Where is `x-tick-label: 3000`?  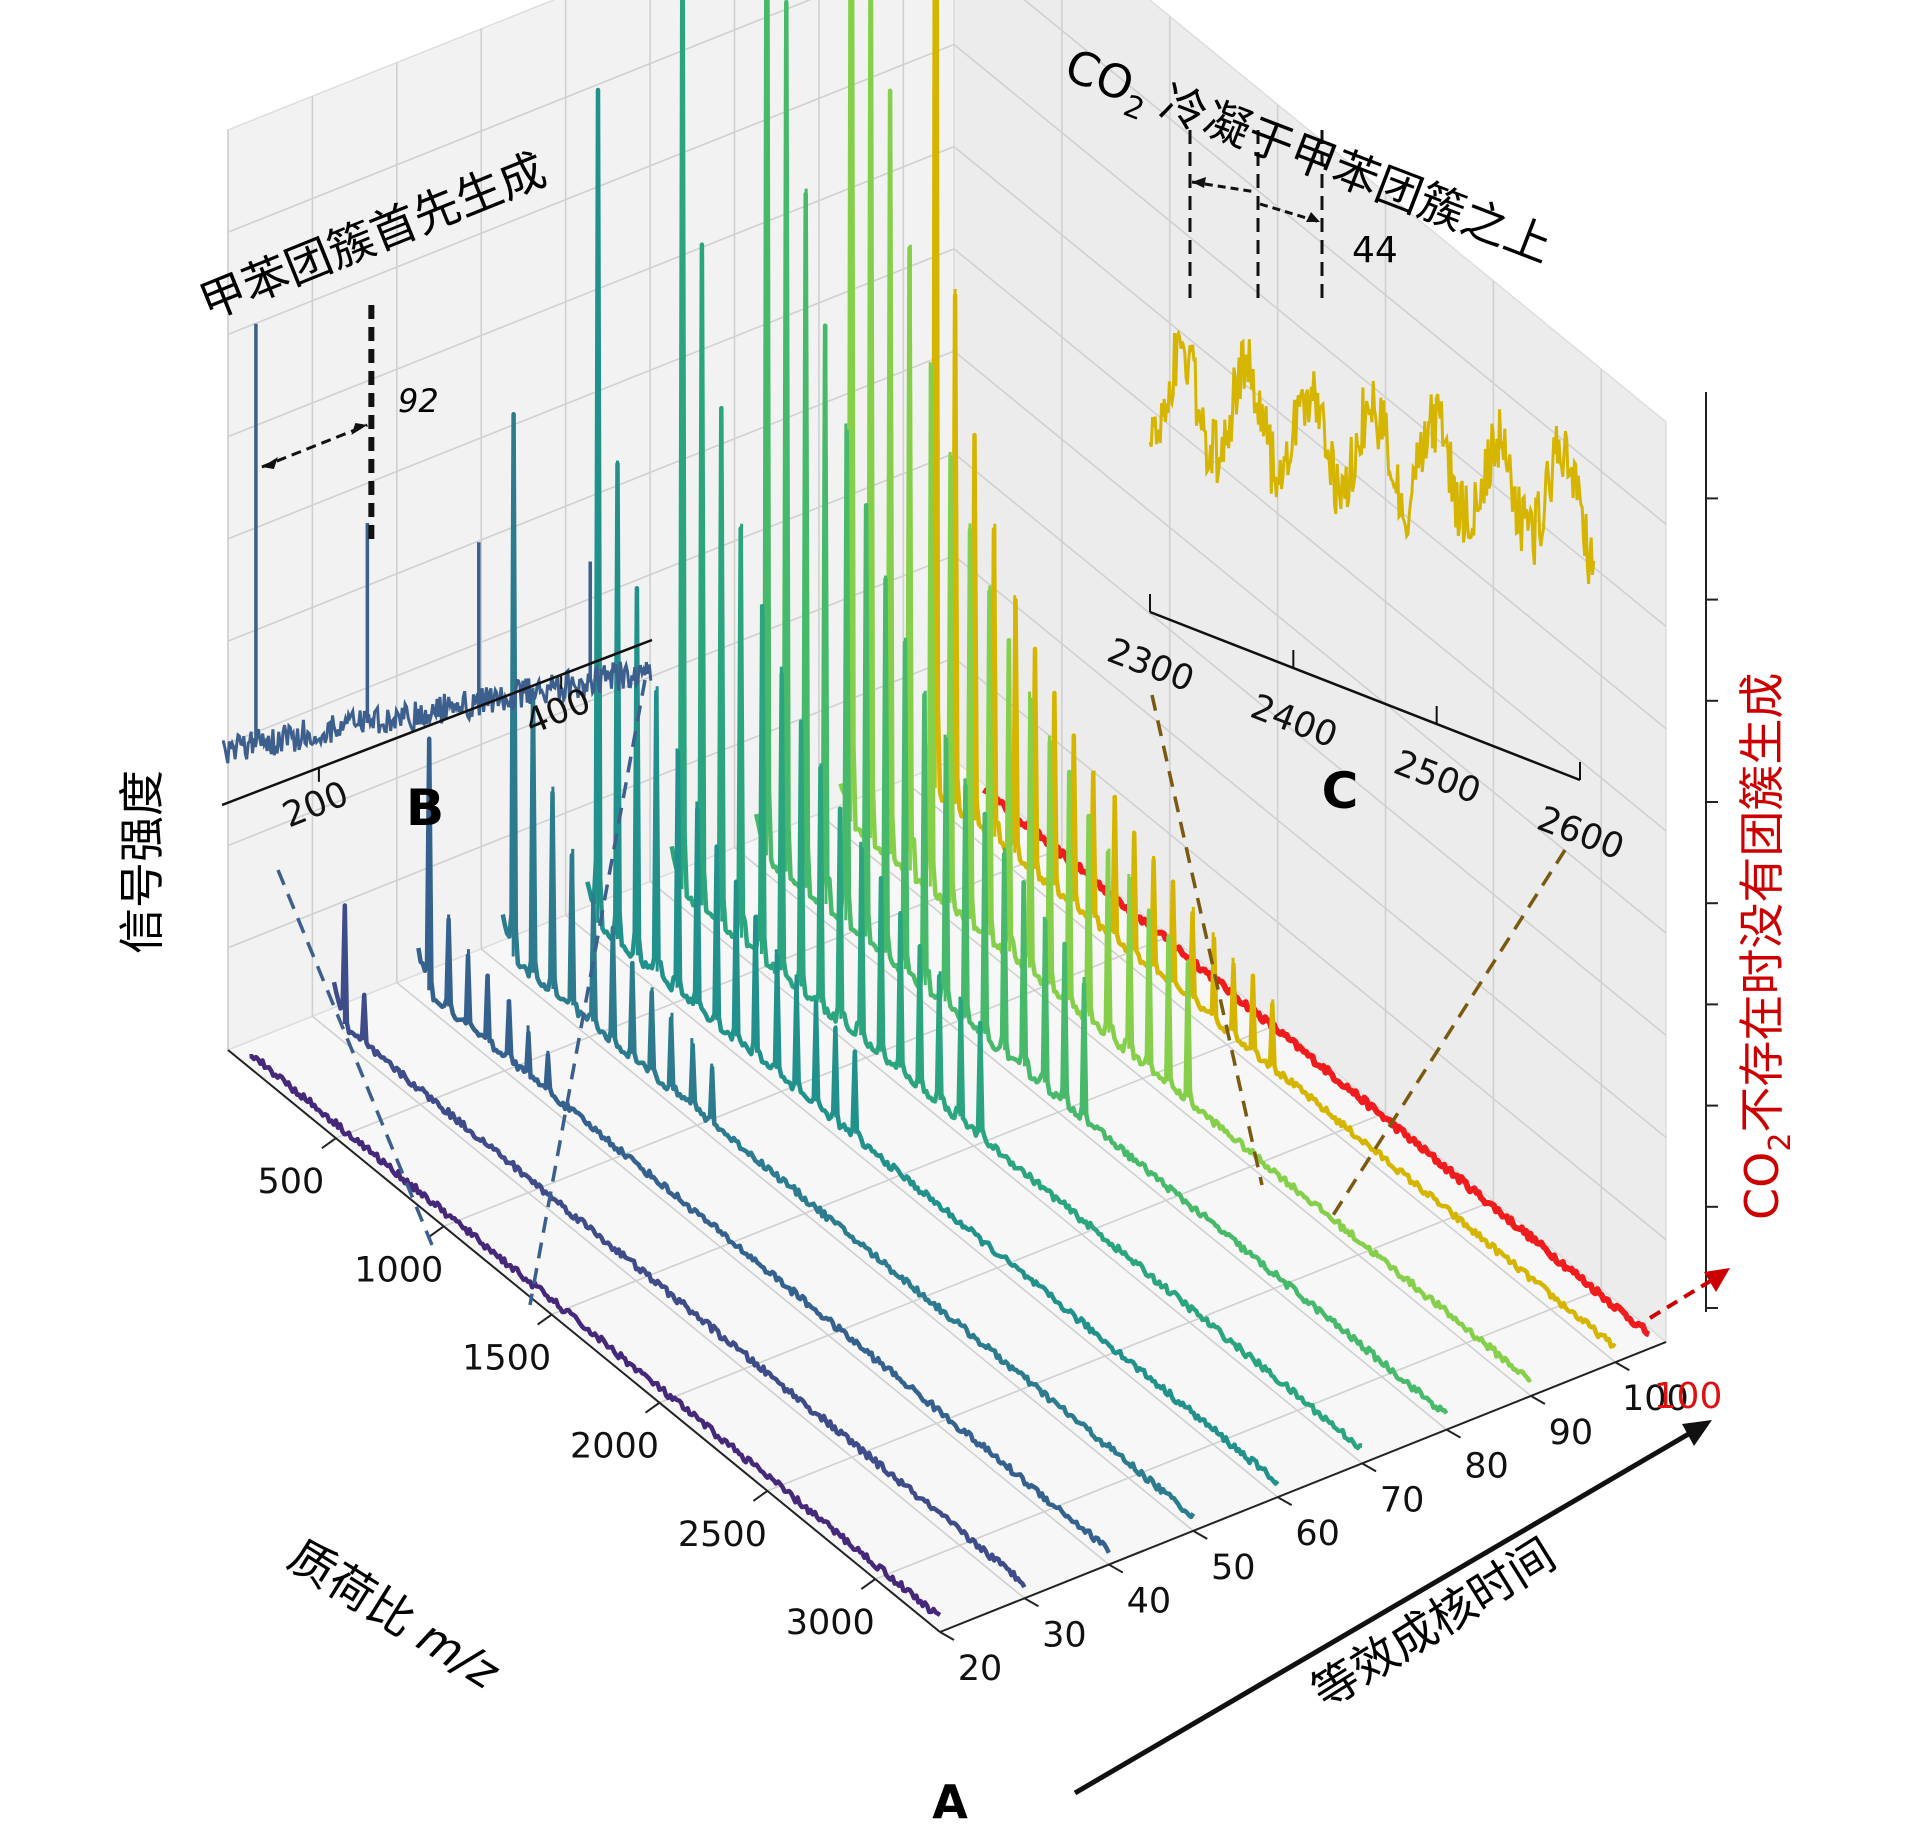 x-tick-label: 3000 is located at coordinates (830, 1623).